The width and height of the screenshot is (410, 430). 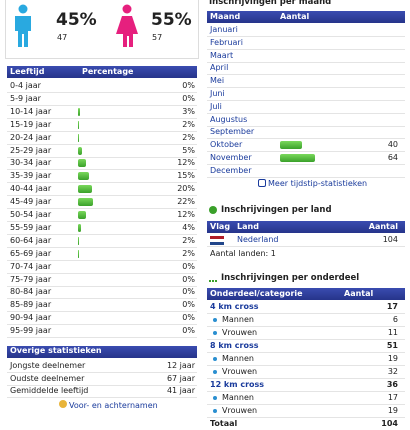 I want to click on event-label: 12 km cross, so click(x=237, y=384).